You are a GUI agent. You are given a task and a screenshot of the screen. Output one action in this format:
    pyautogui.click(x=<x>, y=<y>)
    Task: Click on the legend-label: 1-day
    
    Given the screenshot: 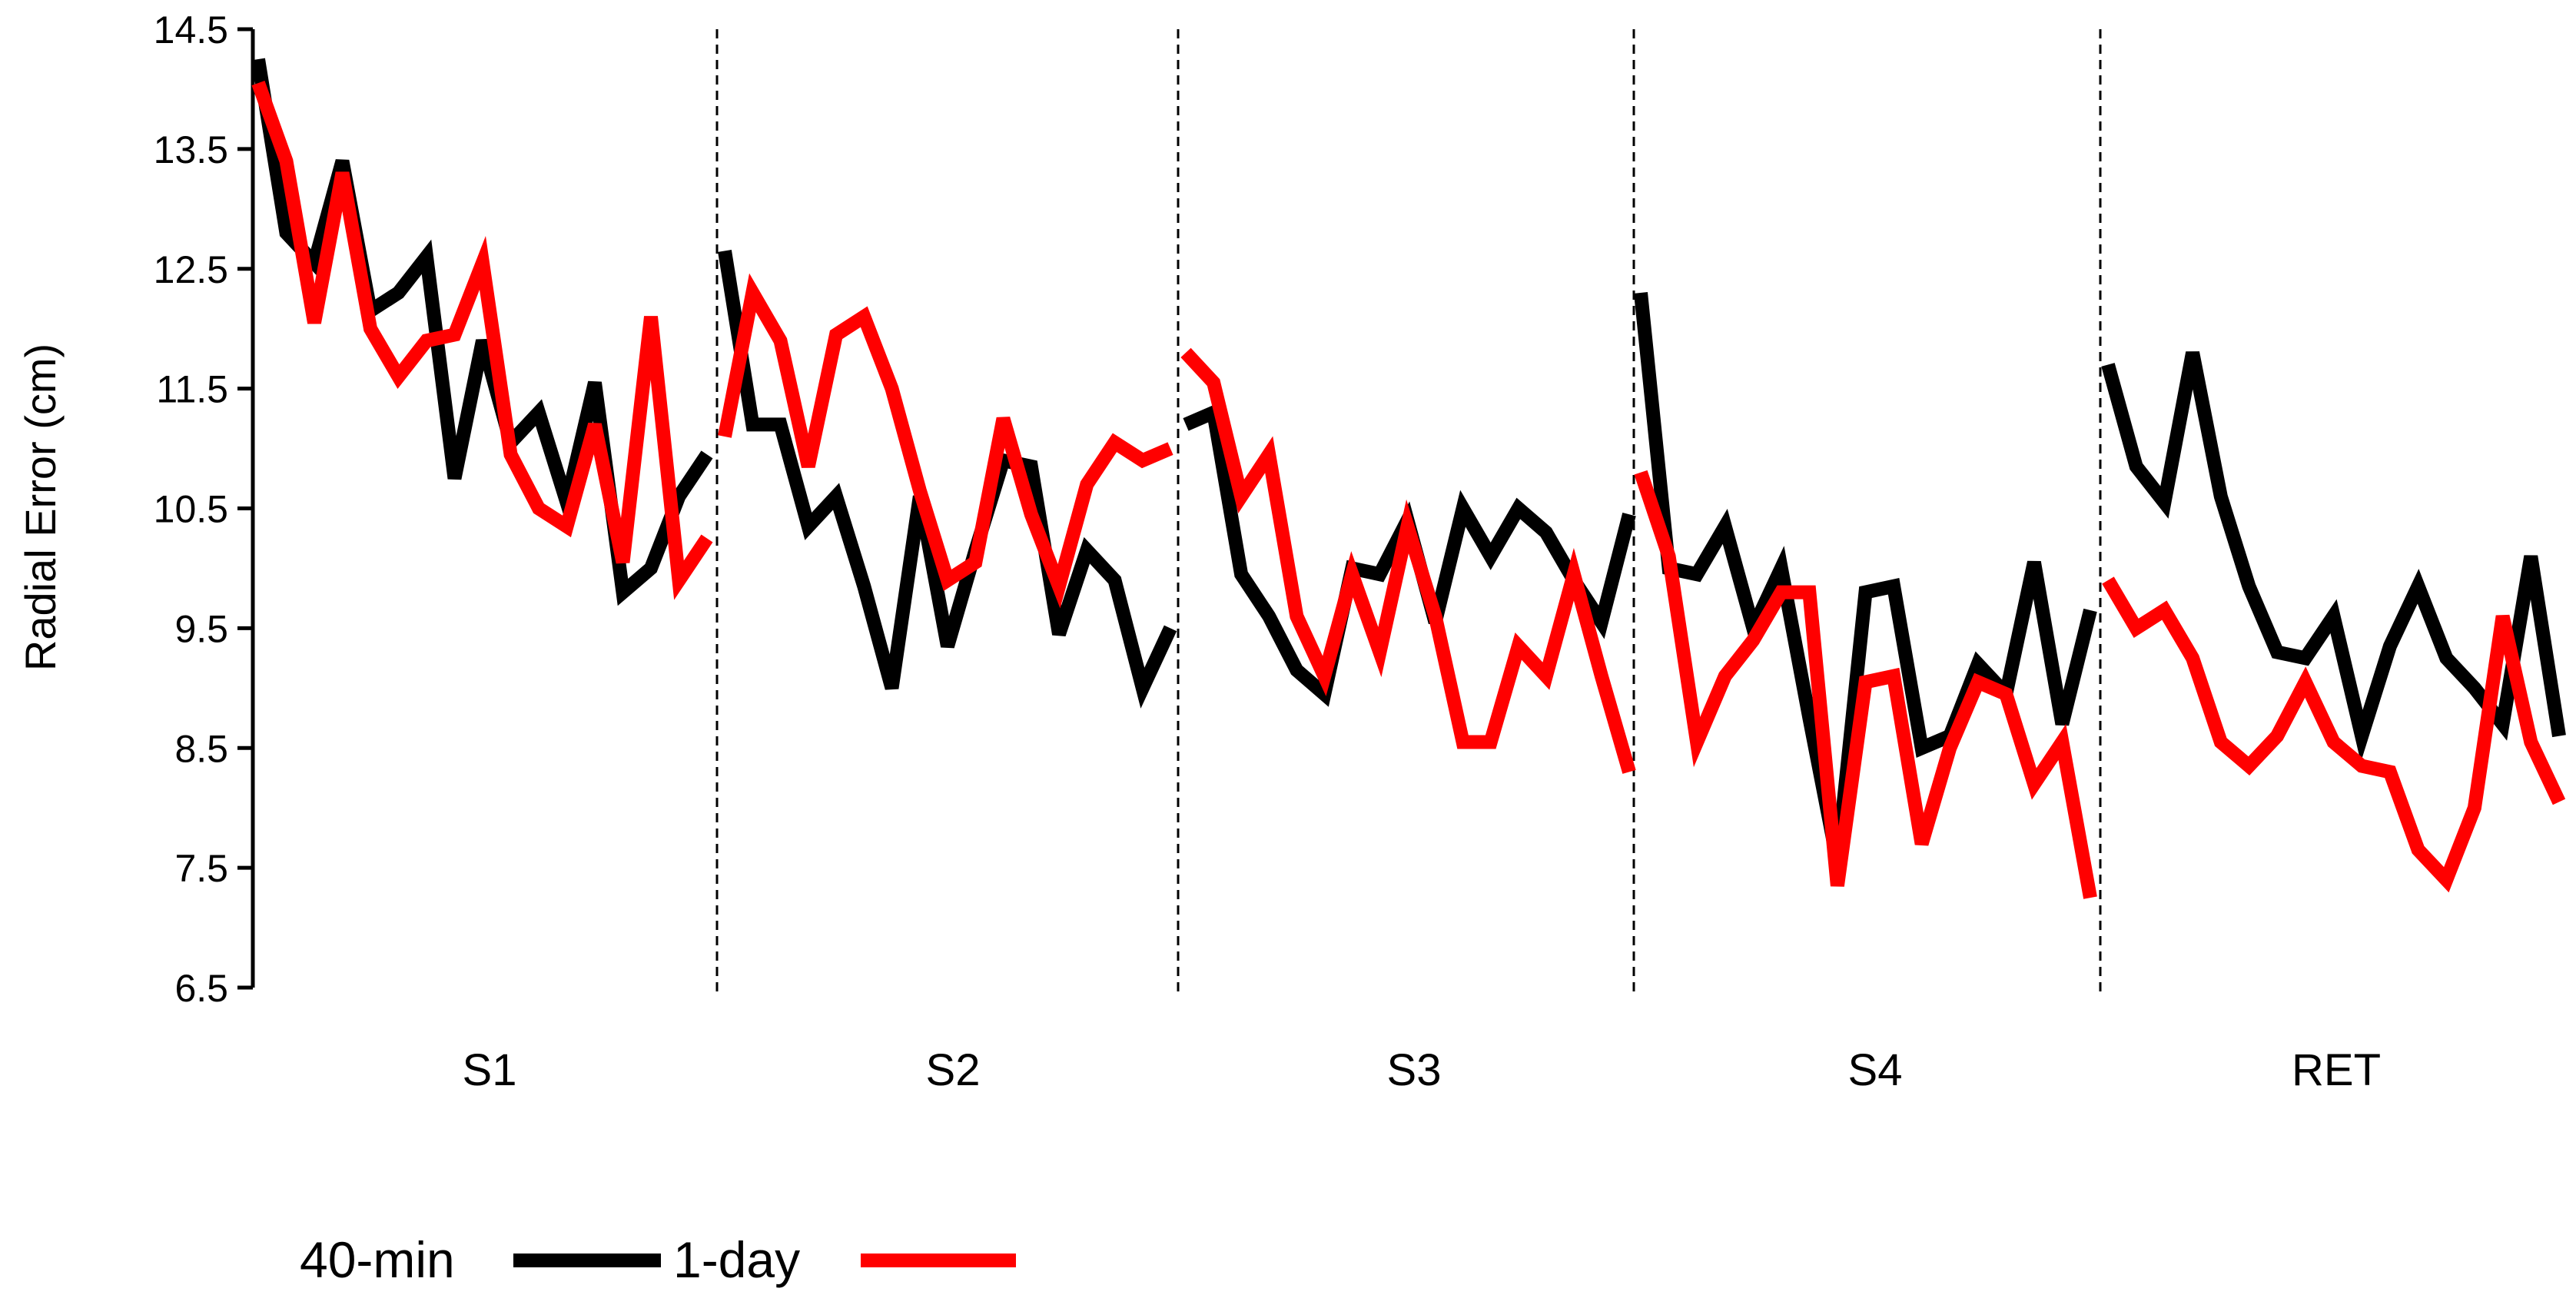 What is the action you would take?
    pyautogui.click(x=736, y=1260)
    